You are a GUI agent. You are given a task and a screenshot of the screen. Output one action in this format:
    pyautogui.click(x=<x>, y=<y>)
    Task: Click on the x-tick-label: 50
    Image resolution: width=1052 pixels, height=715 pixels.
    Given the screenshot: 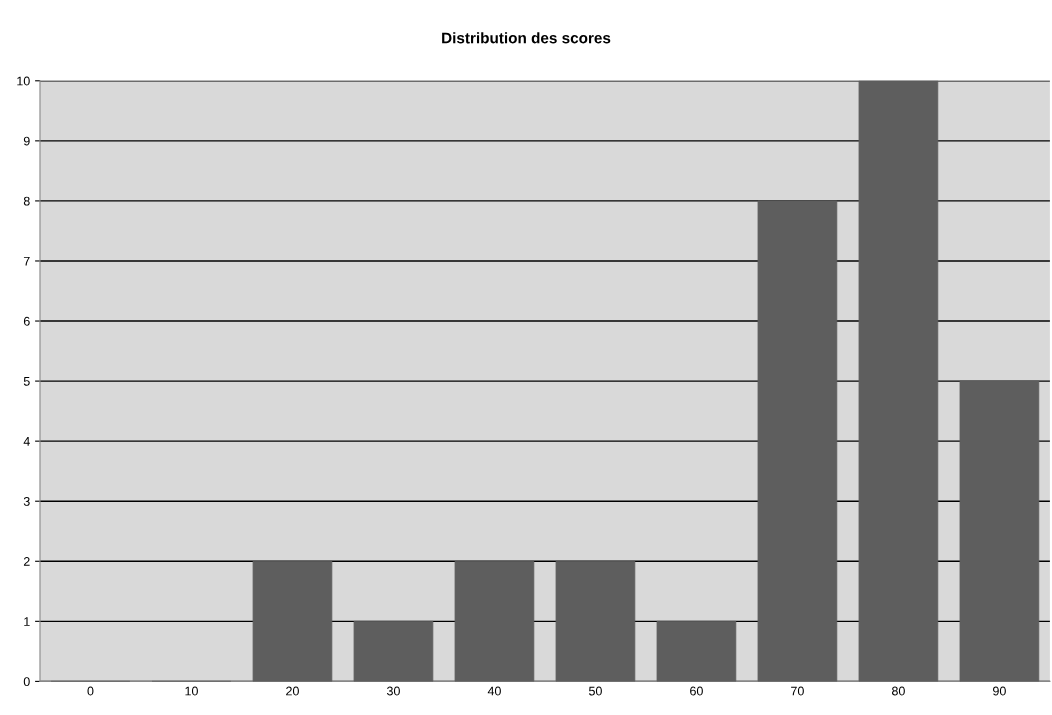 What is the action you would take?
    pyautogui.click(x=595, y=691)
    